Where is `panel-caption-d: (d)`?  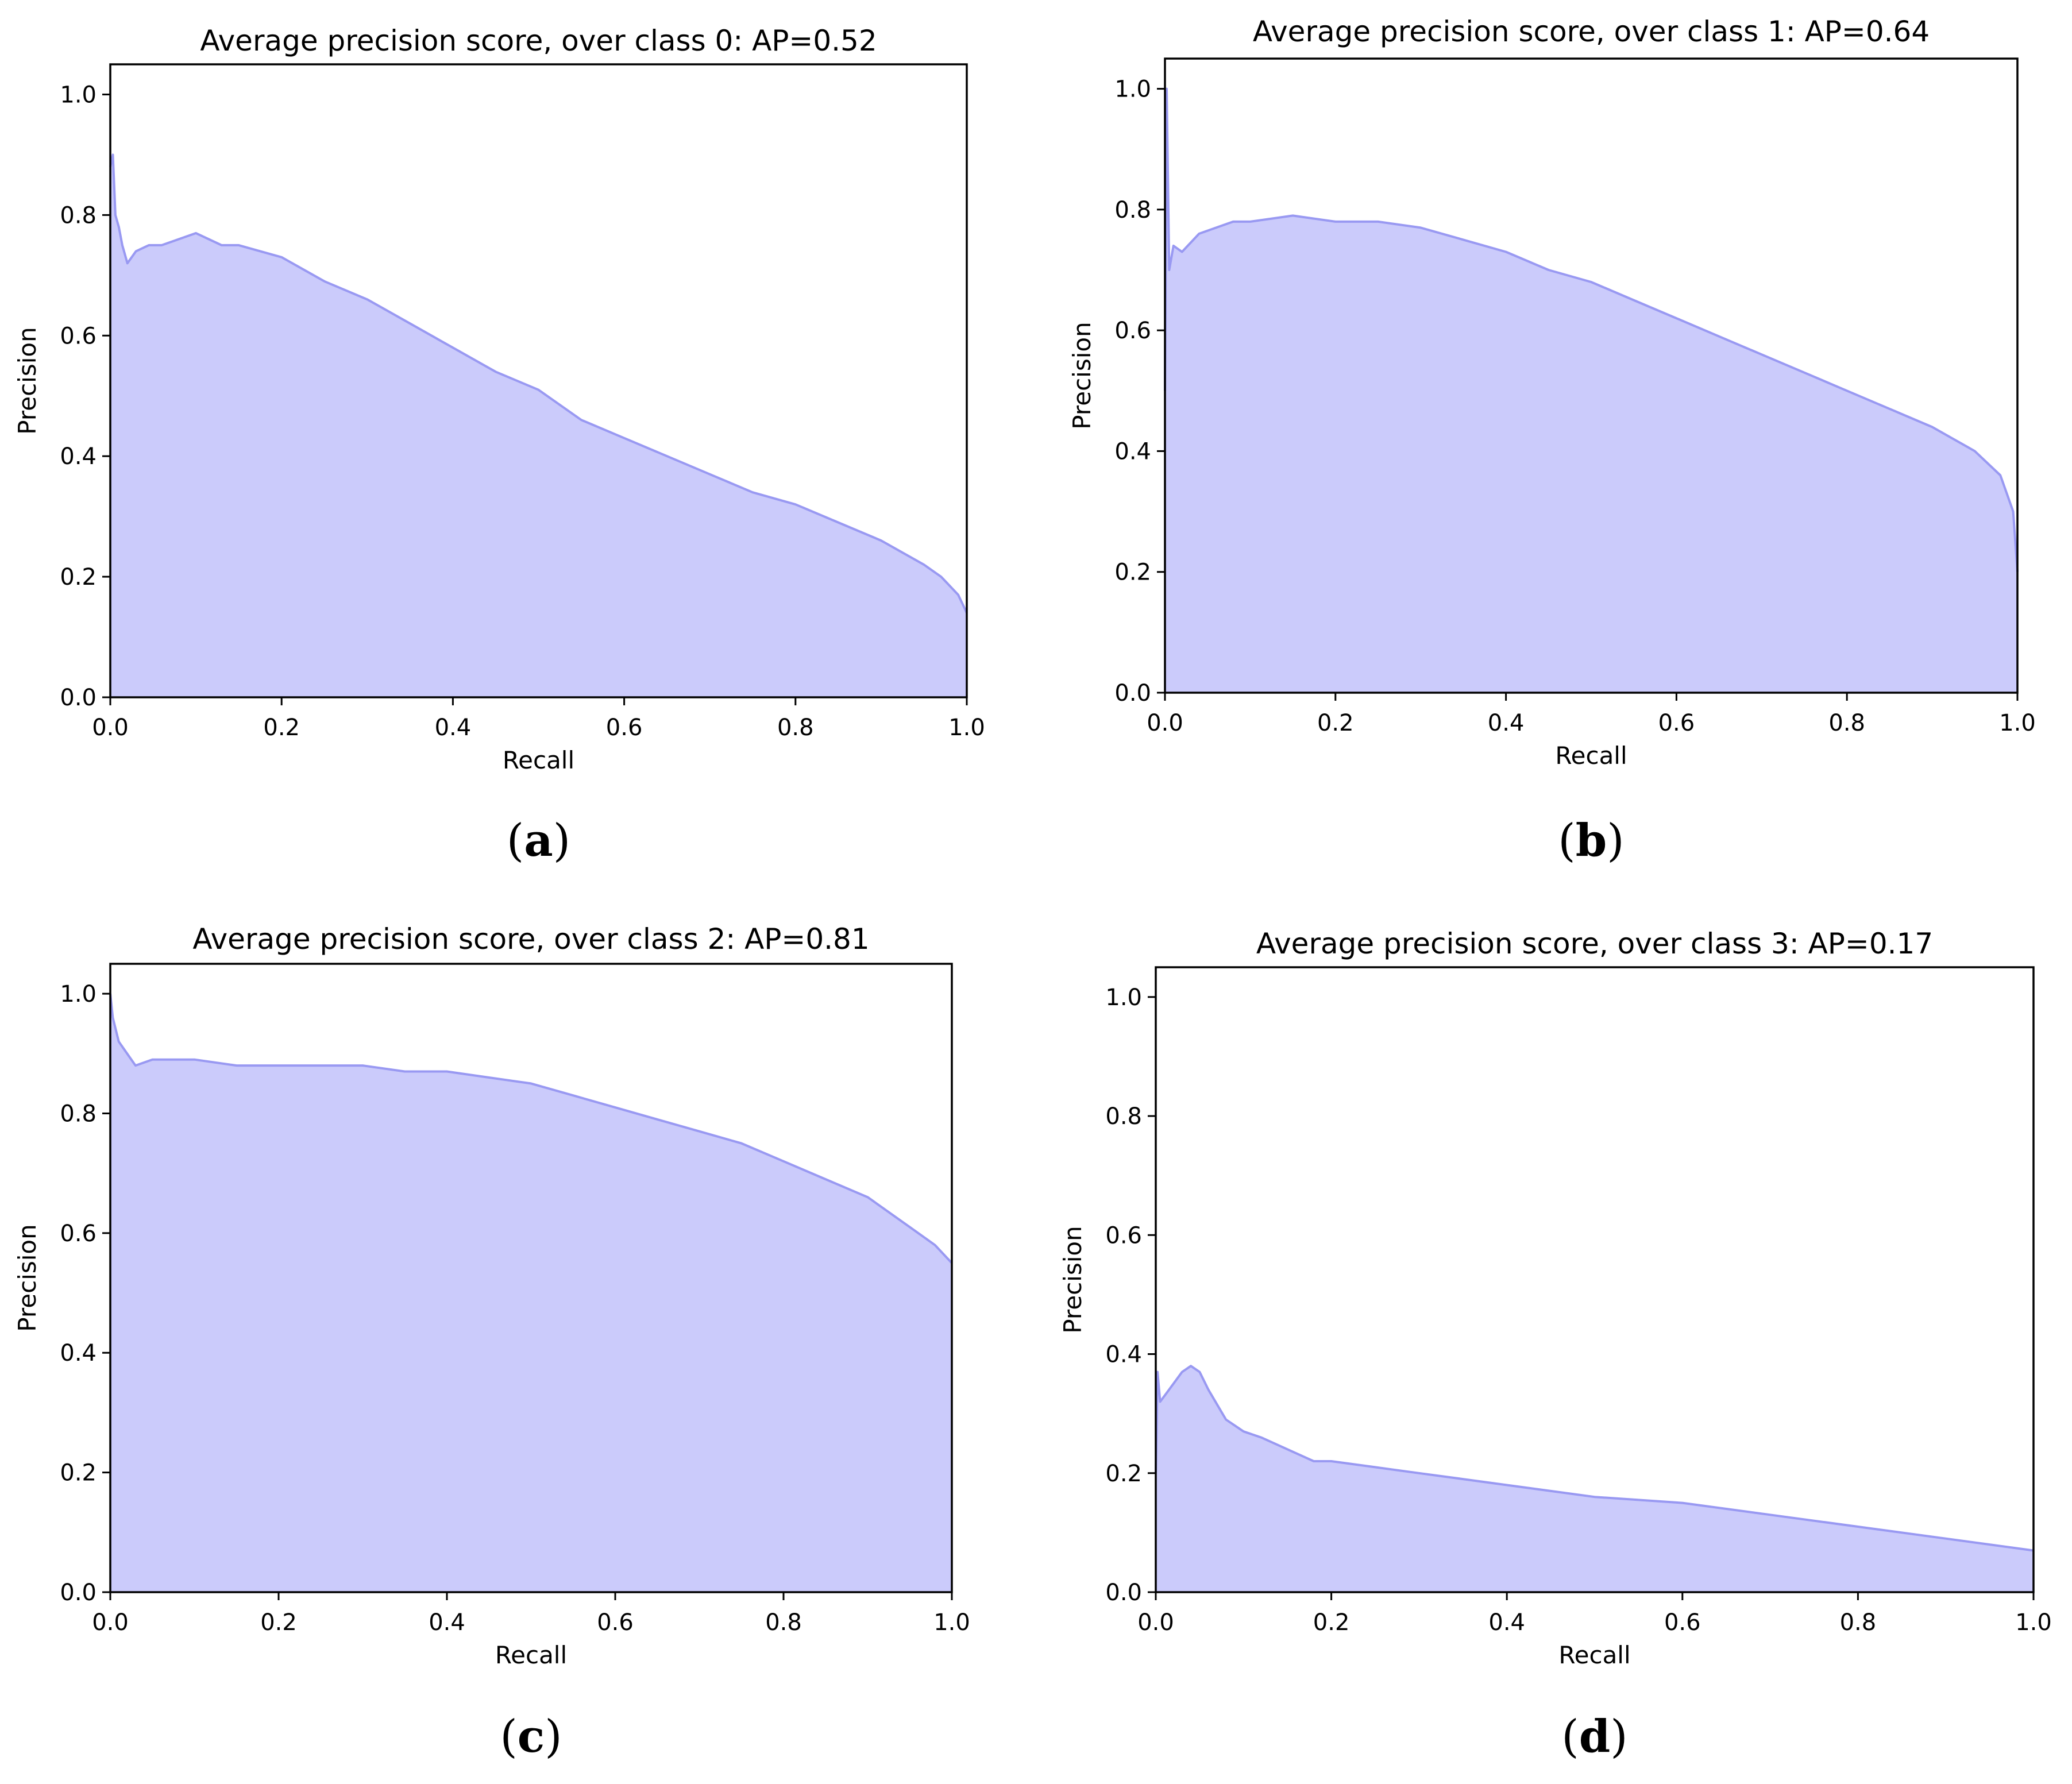
panel-caption-d: (d) is located at coordinates (1594, 1736).